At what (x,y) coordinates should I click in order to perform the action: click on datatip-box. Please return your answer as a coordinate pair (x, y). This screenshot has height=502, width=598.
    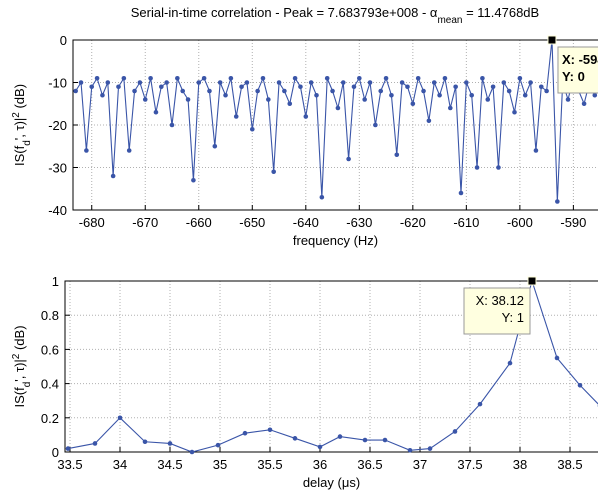
    Looking at the image, I should click on (577, 70).